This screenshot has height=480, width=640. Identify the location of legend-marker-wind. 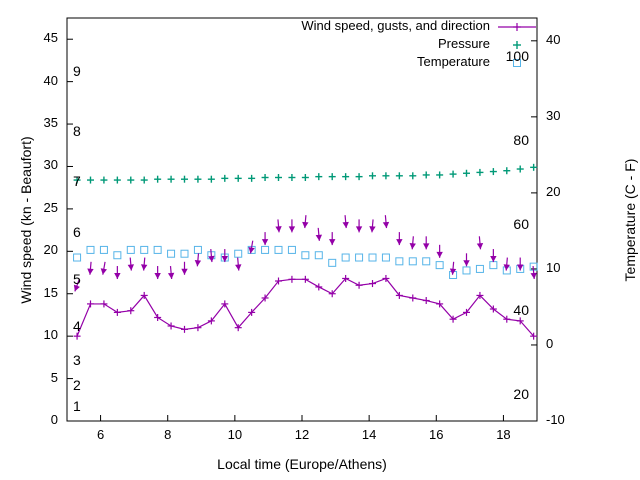
(517, 27).